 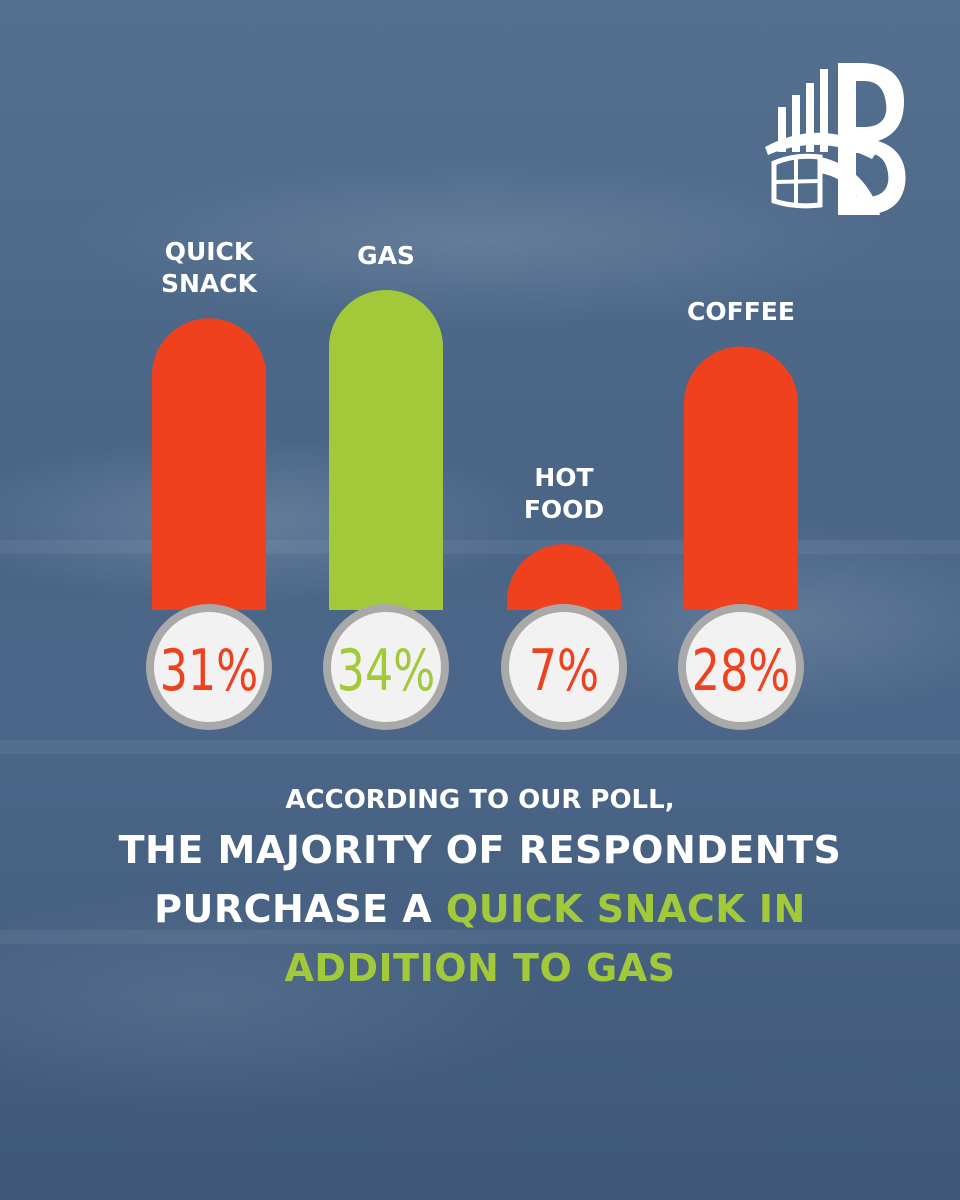 I want to click on caption-headline-1: THE MAJORITY OF RESPONDENTS, so click(x=480, y=850).